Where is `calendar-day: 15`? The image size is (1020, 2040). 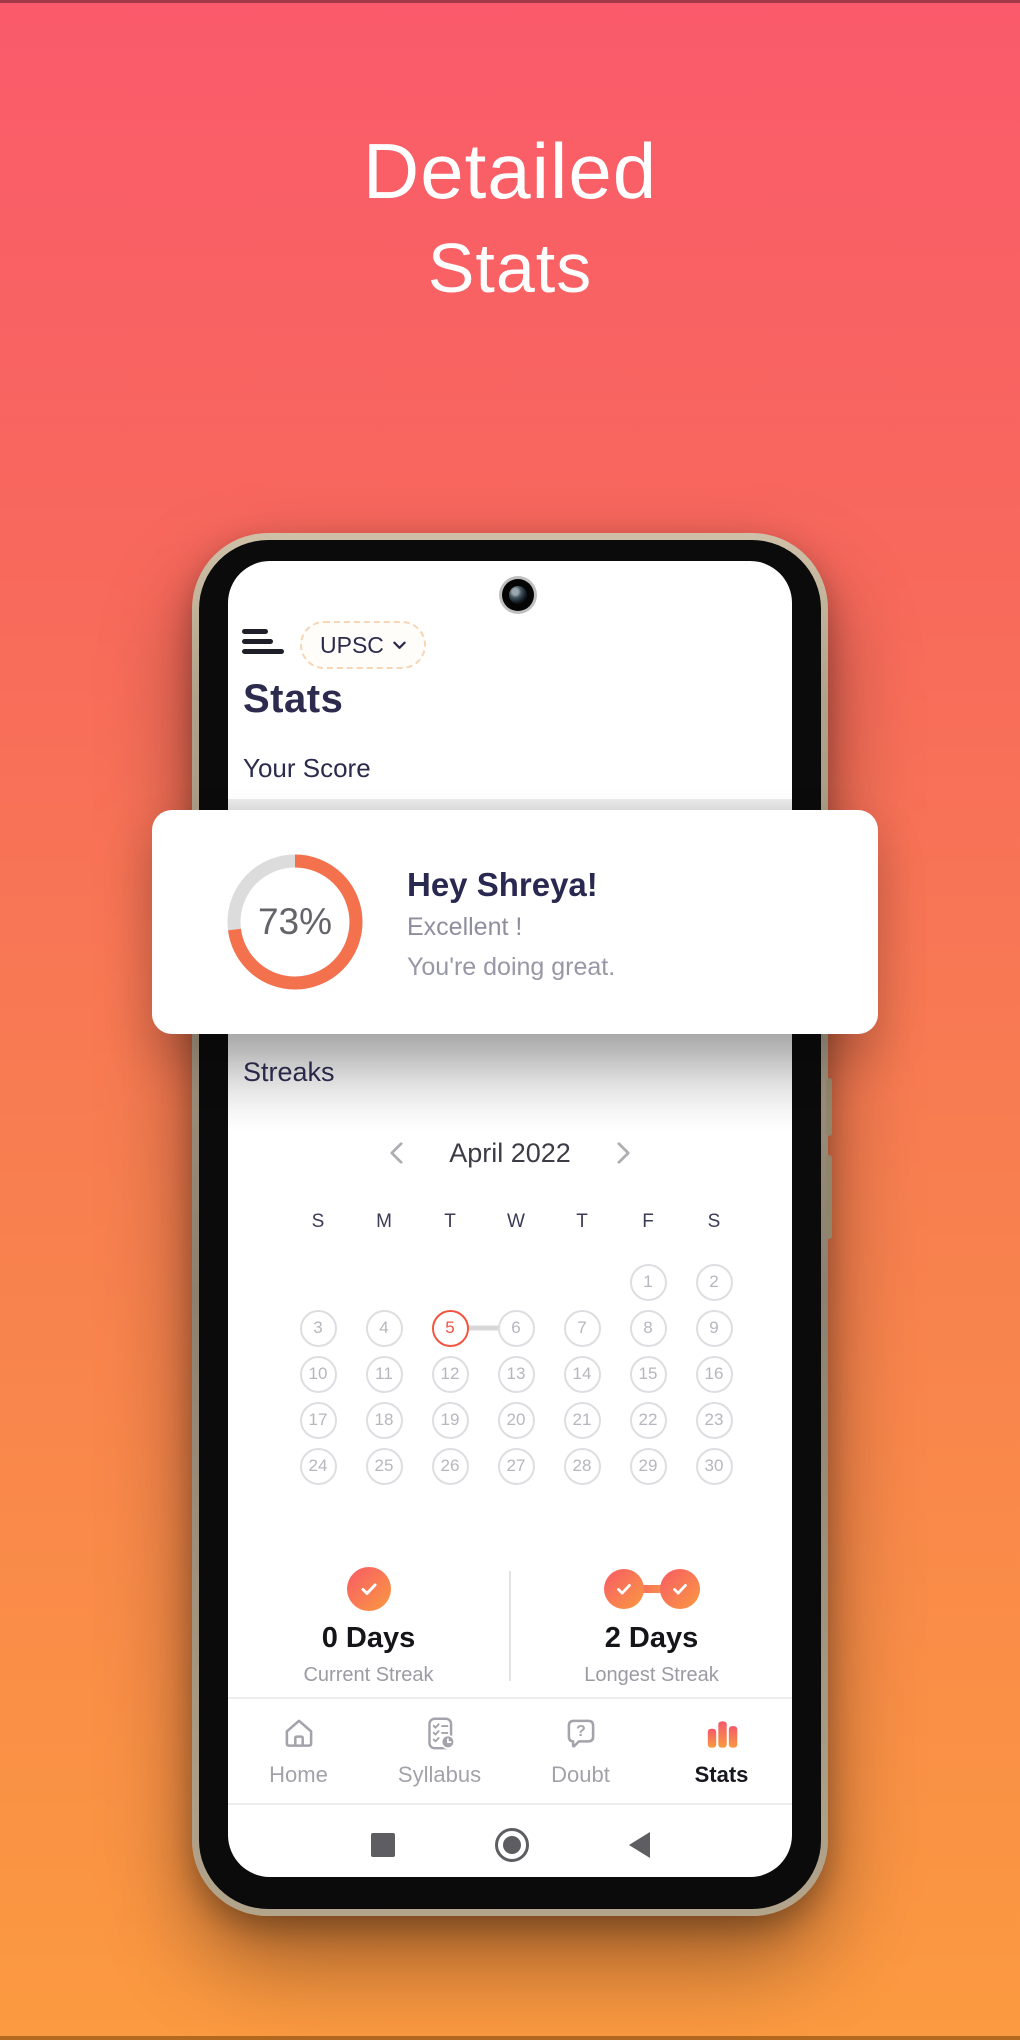
calendar-day: 15 is located at coordinates (648, 1374).